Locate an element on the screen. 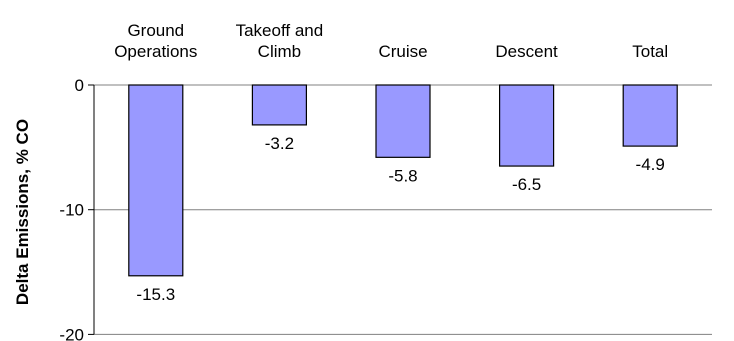 This screenshot has width=734, height=341. category-label: Total is located at coordinates (650, 51).